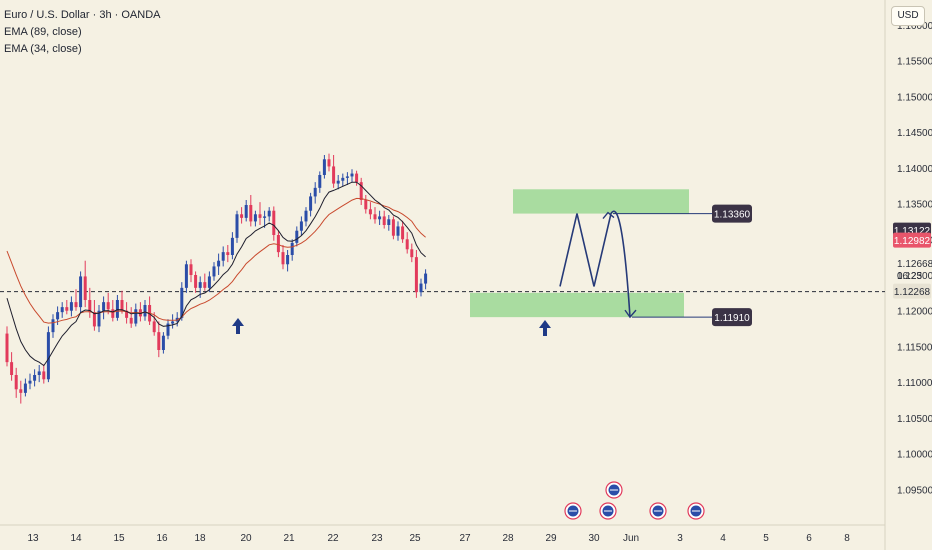  What do you see at coordinates (914, 312) in the screenshot?
I see `price-tick-label: 1.12000` at bounding box center [914, 312].